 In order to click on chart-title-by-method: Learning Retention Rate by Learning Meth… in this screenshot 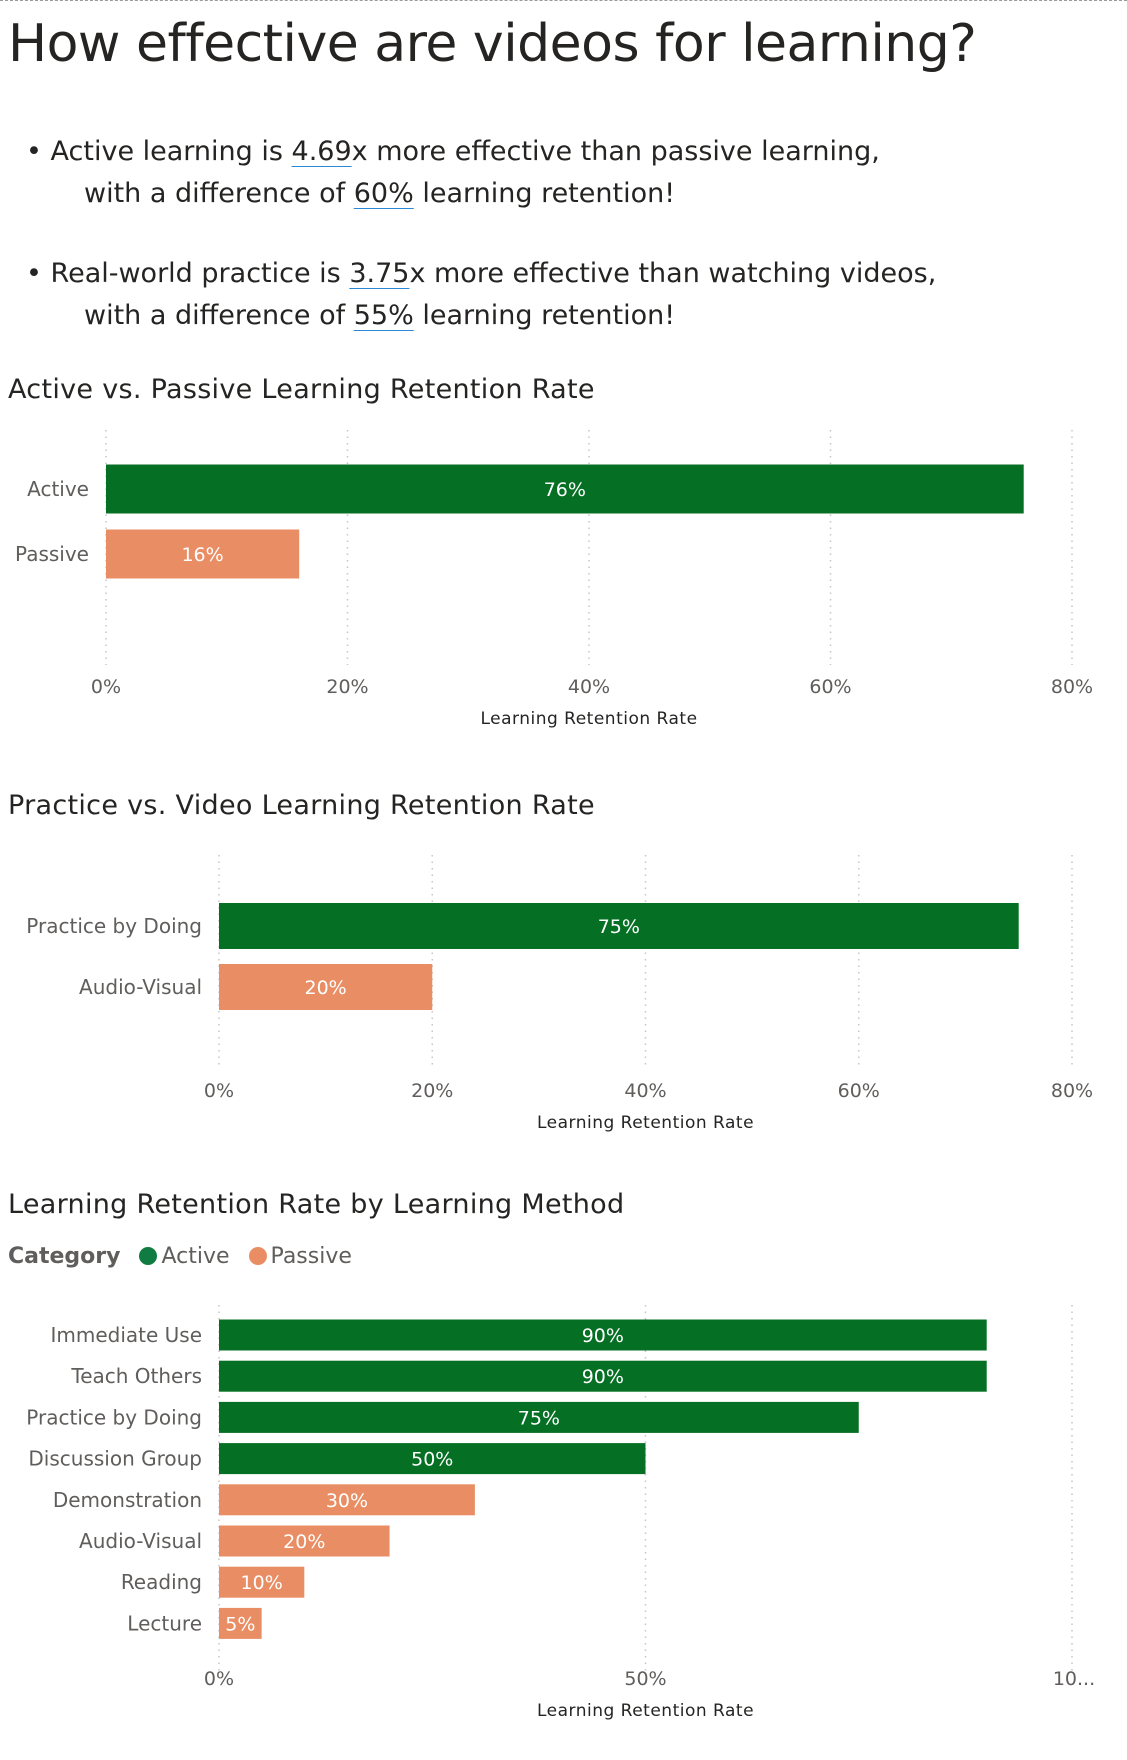, I will do `click(316, 1204)`.